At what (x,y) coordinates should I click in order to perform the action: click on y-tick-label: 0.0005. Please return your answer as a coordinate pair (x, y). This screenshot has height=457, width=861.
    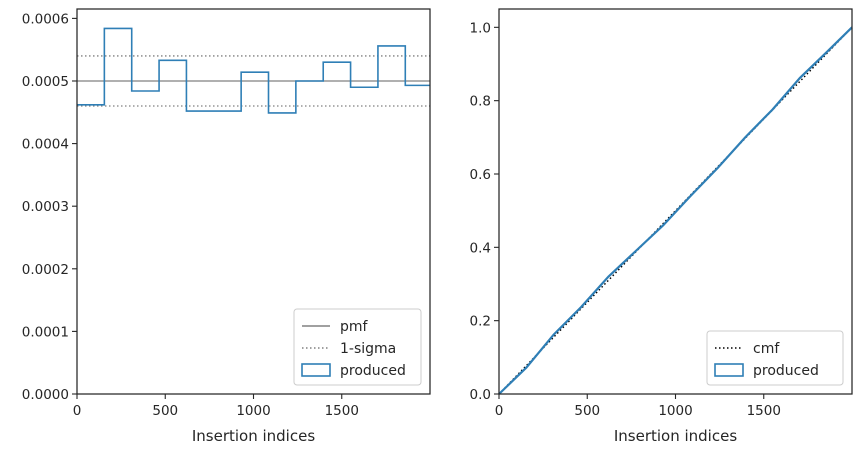
    Looking at the image, I should click on (45, 82).